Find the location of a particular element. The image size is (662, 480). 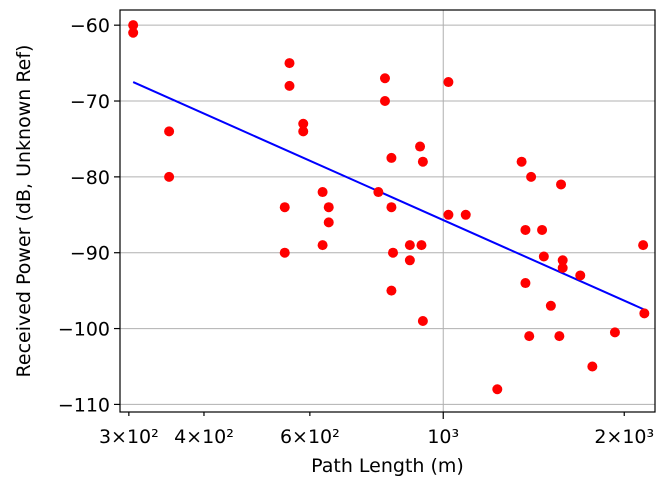

y-tick-label: −60 is located at coordinates (90, 26).